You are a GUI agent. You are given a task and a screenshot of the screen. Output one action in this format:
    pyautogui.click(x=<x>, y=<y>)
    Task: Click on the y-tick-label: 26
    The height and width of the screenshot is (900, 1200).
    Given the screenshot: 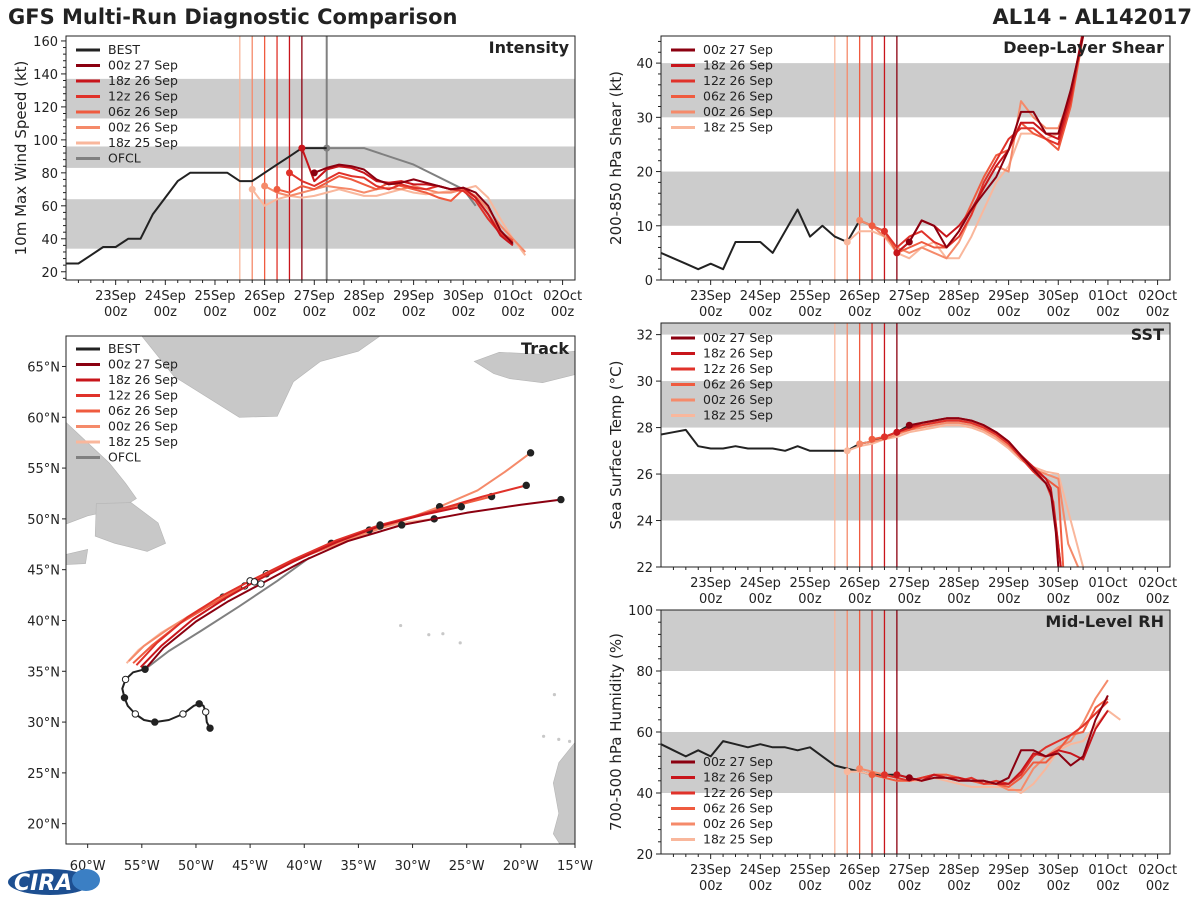 What is the action you would take?
    pyautogui.click(x=644, y=475)
    